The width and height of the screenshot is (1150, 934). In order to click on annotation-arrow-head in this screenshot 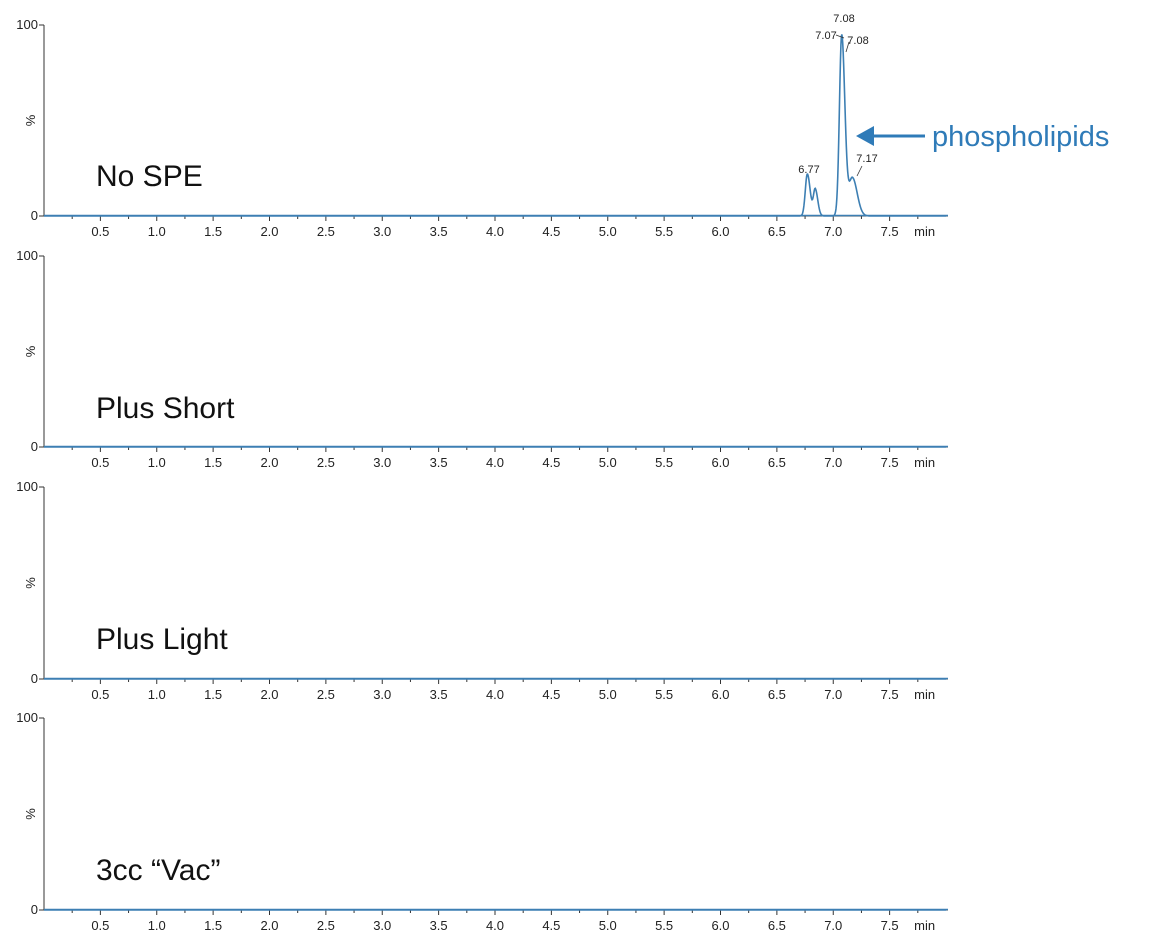, I will do `click(865, 136)`.